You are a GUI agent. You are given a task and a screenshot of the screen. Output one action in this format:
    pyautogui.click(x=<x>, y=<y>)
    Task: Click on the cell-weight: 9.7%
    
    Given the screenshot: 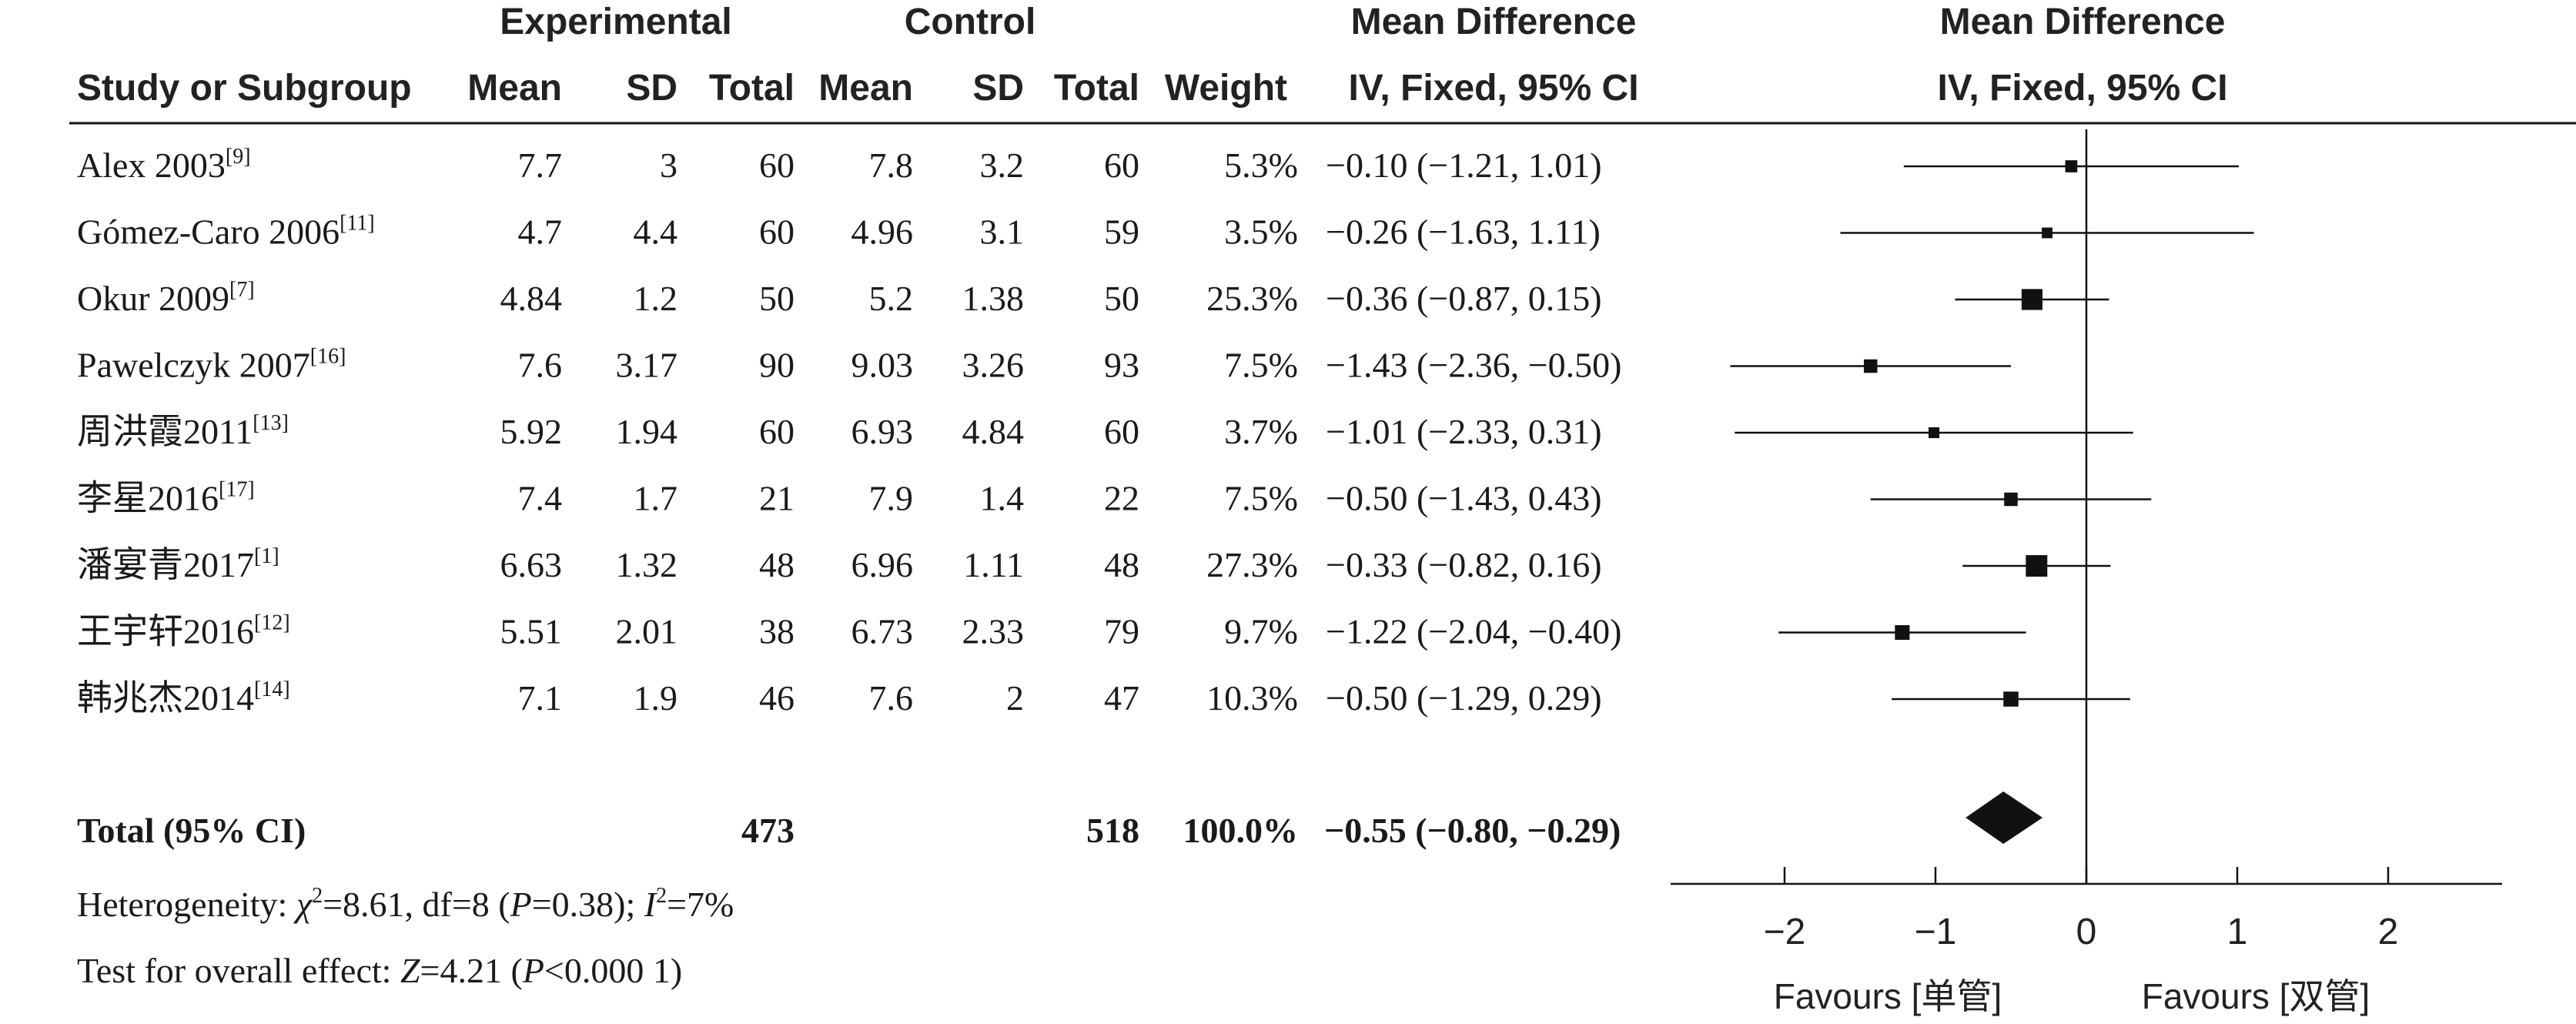 What is the action you would take?
    pyautogui.click(x=1261, y=631)
    